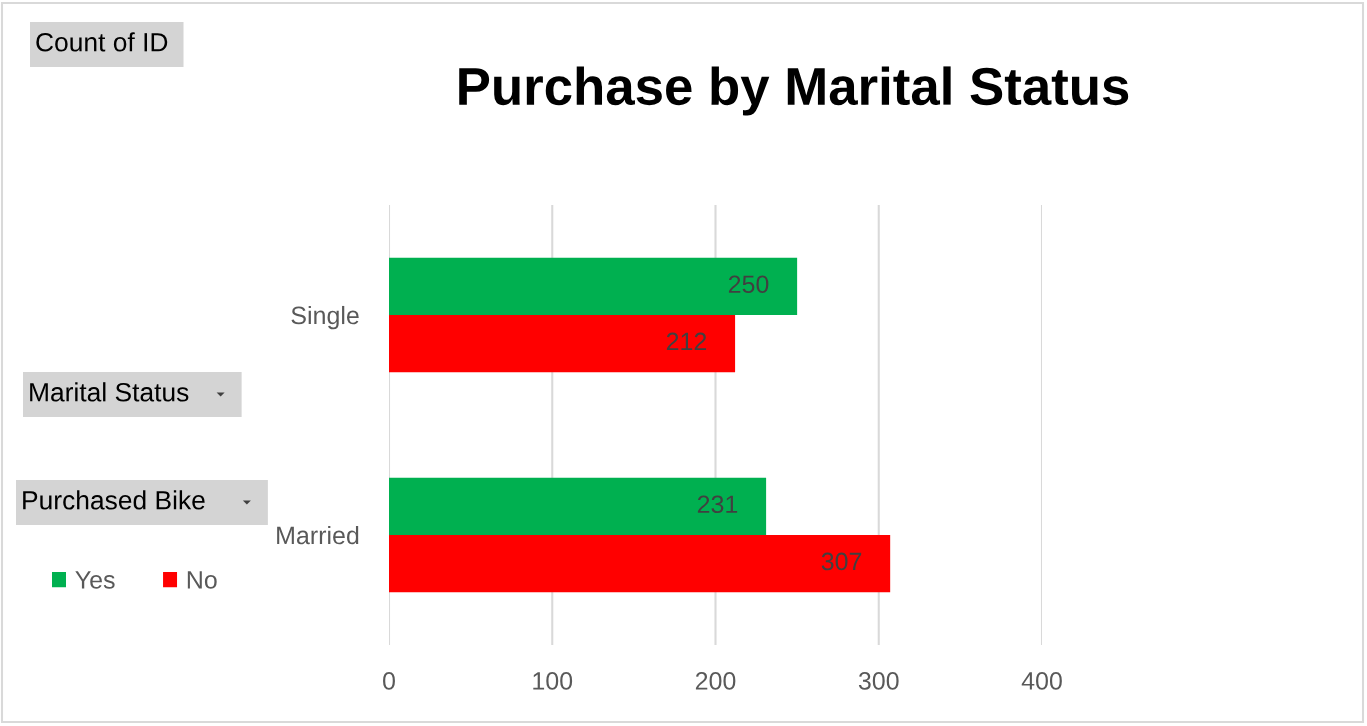 The width and height of the screenshot is (1367, 726). What do you see at coordinates (109, 392) in the screenshot?
I see `y-axis-title: Marital Status` at bounding box center [109, 392].